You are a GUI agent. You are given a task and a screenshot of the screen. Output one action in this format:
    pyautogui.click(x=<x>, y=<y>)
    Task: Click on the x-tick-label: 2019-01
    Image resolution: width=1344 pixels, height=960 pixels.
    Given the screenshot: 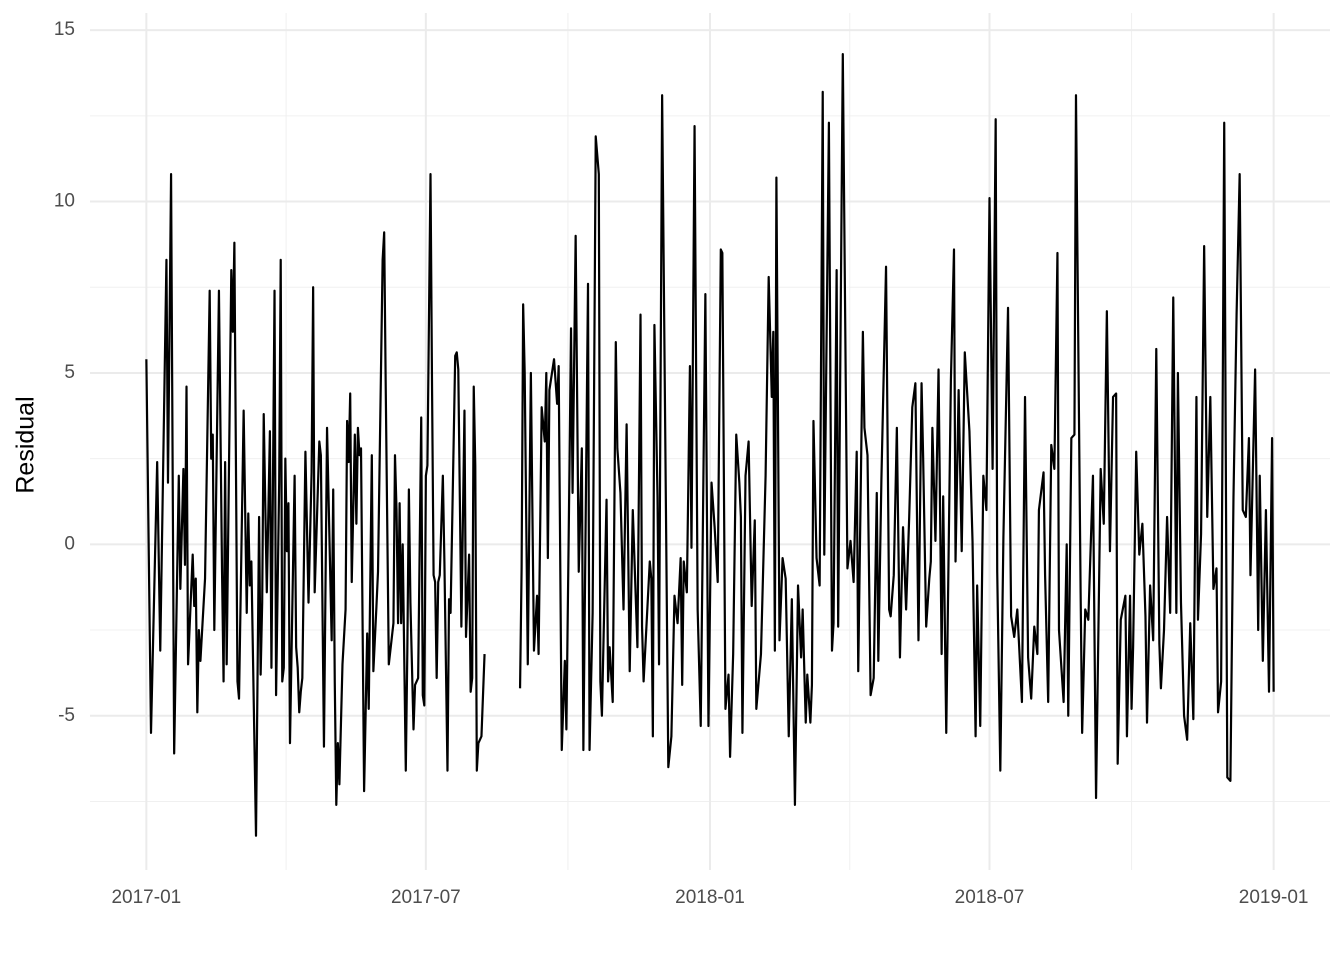 What is the action you would take?
    pyautogui.click(x=1274, y=897)
    